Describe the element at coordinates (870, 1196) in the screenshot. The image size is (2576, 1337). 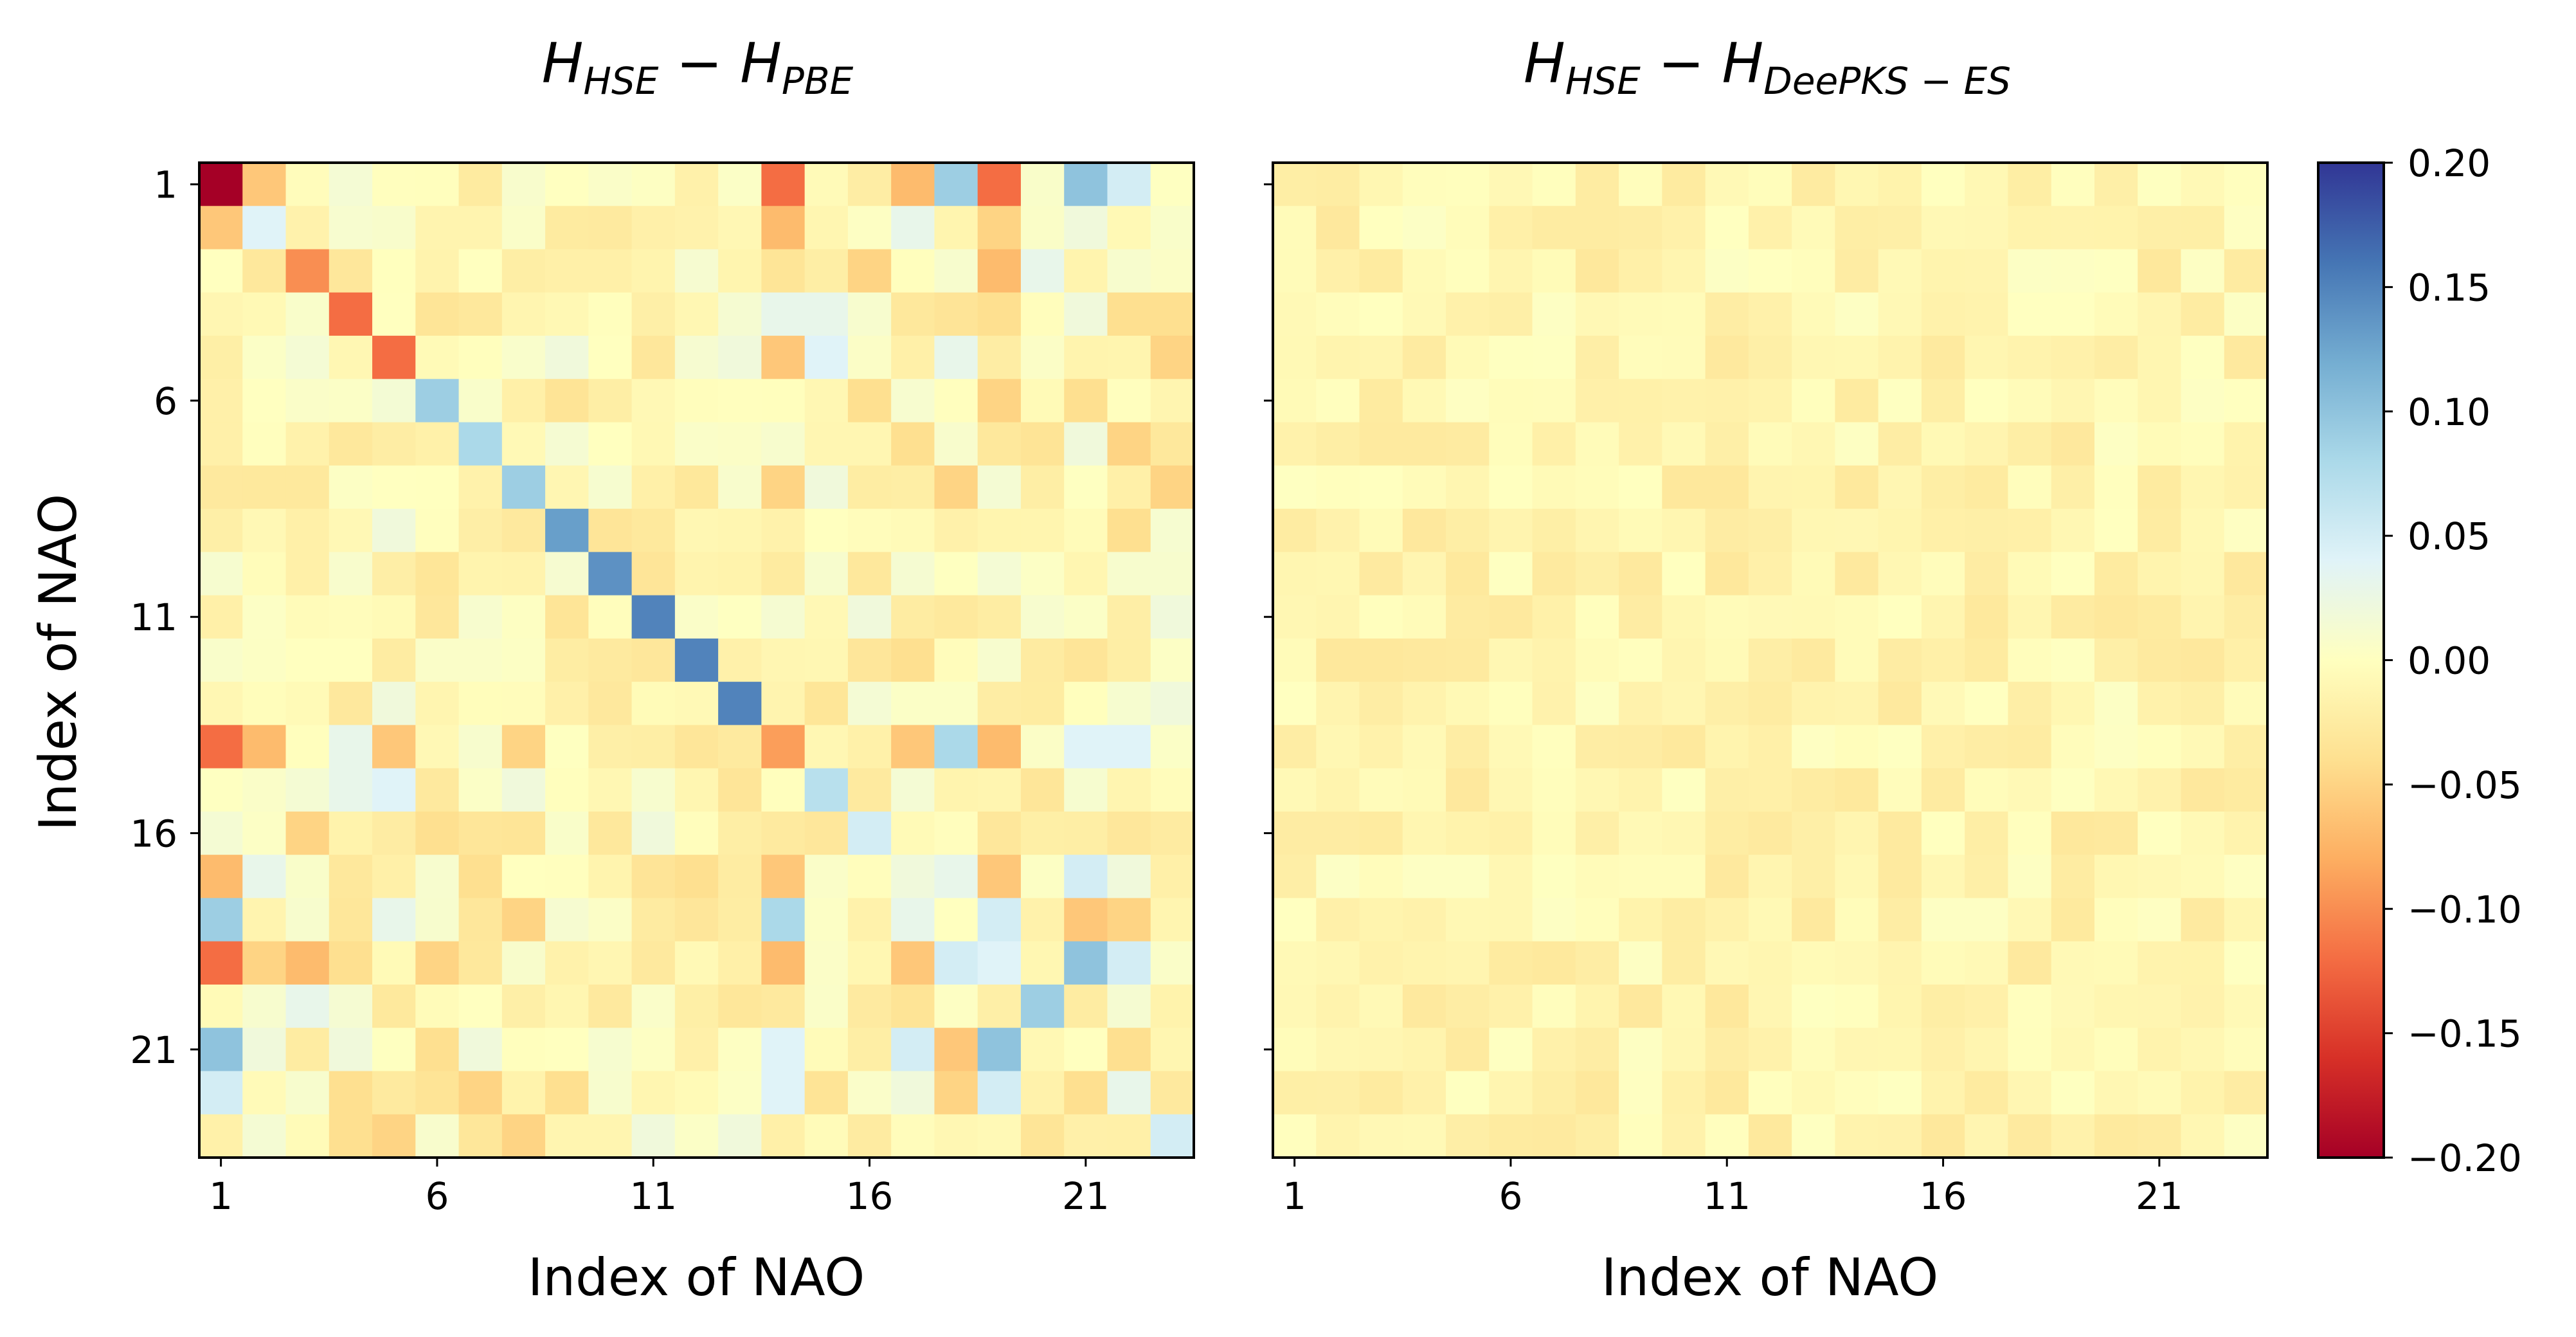
I see `x-tick-label: 16` at that location.